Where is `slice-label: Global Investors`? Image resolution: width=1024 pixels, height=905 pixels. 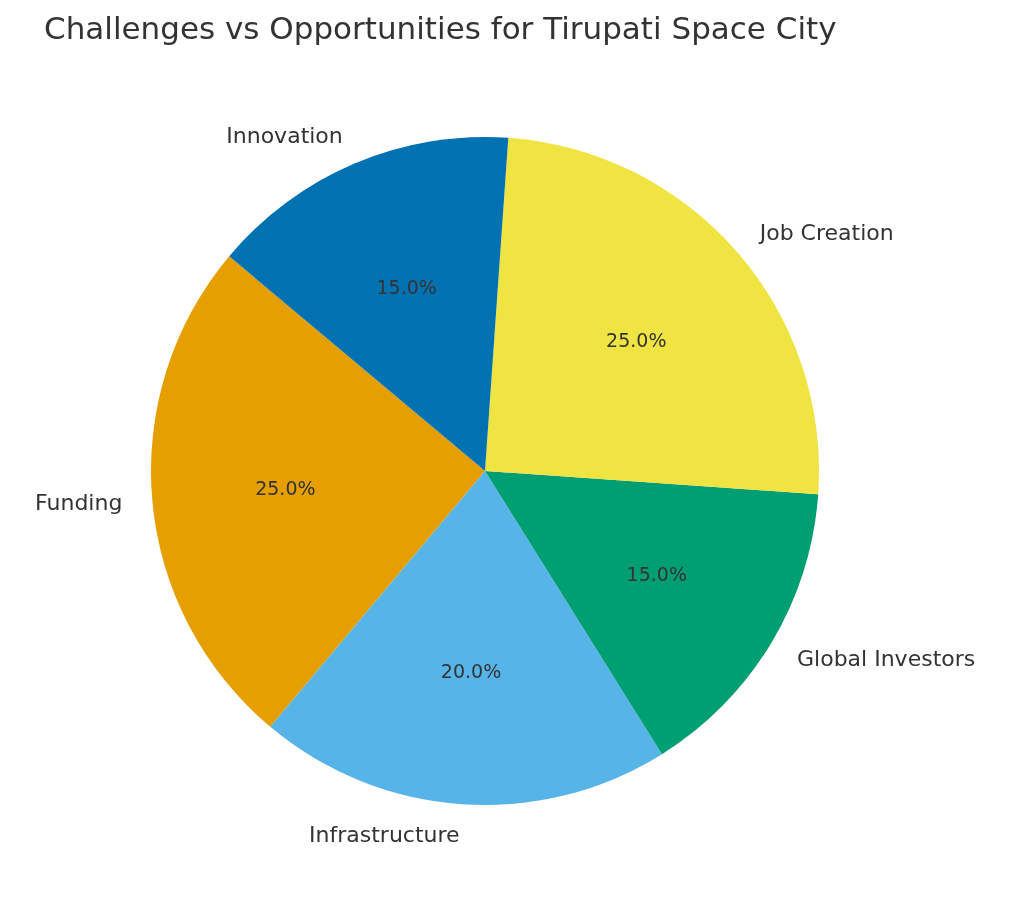
slice-label: Global Investors is located at coordinates (886, 658).